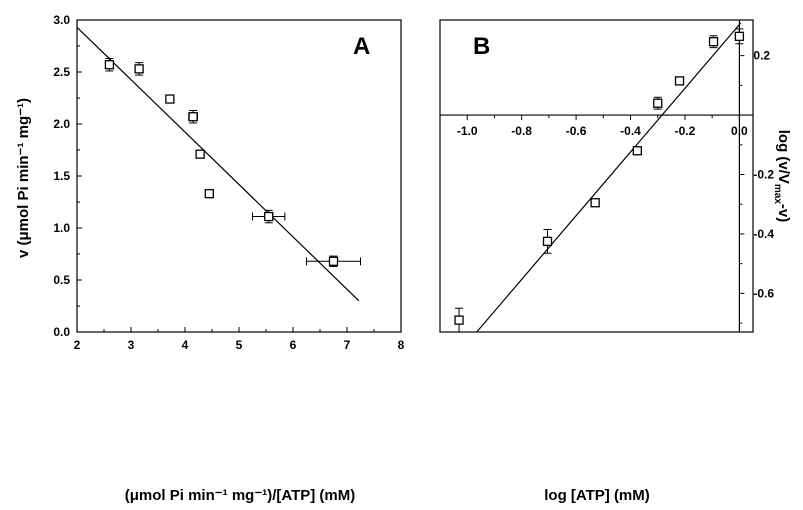  I want to click on x-tick-label: -1.0, so click(467, 131).